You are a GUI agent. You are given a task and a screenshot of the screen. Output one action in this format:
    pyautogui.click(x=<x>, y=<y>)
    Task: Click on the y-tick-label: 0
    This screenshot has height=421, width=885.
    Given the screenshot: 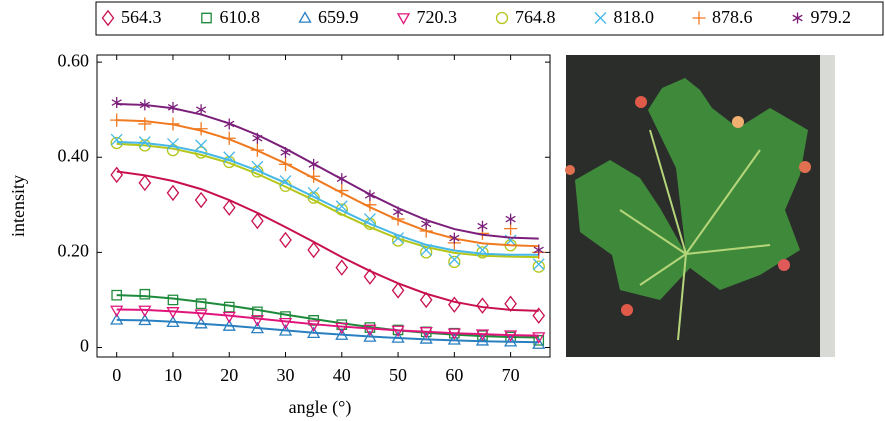 What is the action you would take?
    pyautogui.click(x=84, y=346)
    